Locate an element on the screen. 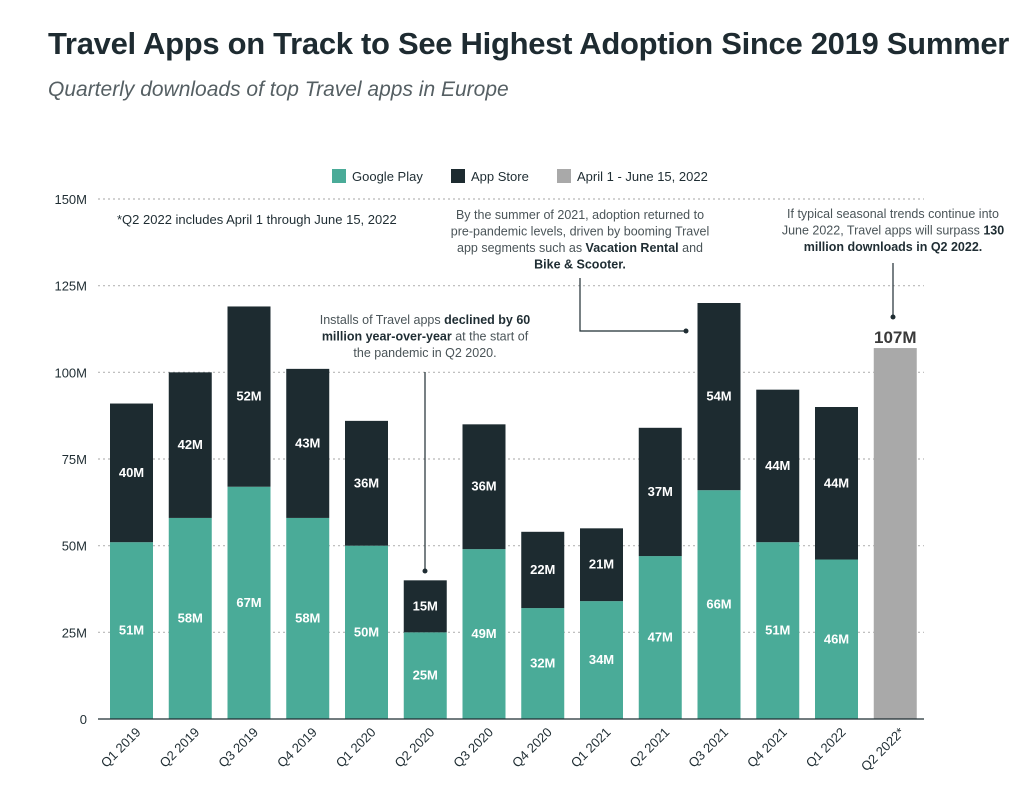  annotation-line: If typical seasonal trends continue into is located at coordinates (893, 214).